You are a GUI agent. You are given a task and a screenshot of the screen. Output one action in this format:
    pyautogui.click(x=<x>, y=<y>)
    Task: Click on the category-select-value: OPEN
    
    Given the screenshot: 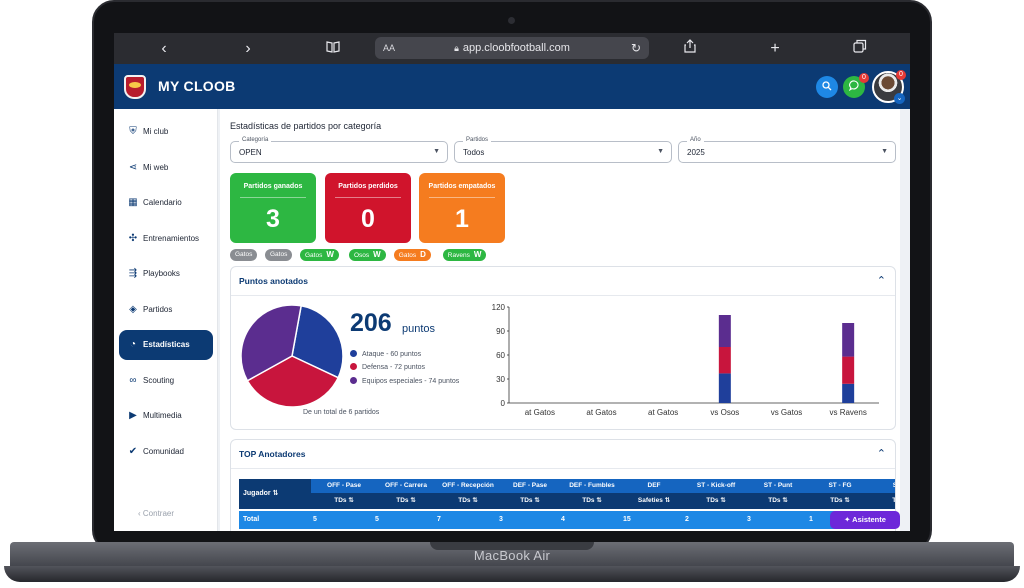 What is the action you would take?
    pyautogui.click(x=250, y=152)
    